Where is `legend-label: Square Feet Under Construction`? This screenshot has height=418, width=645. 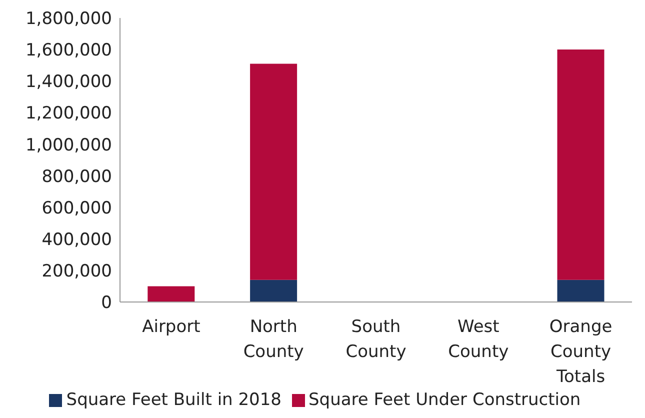
legend-label: Square Feet Under Construction is located at coordinates (444, 400).